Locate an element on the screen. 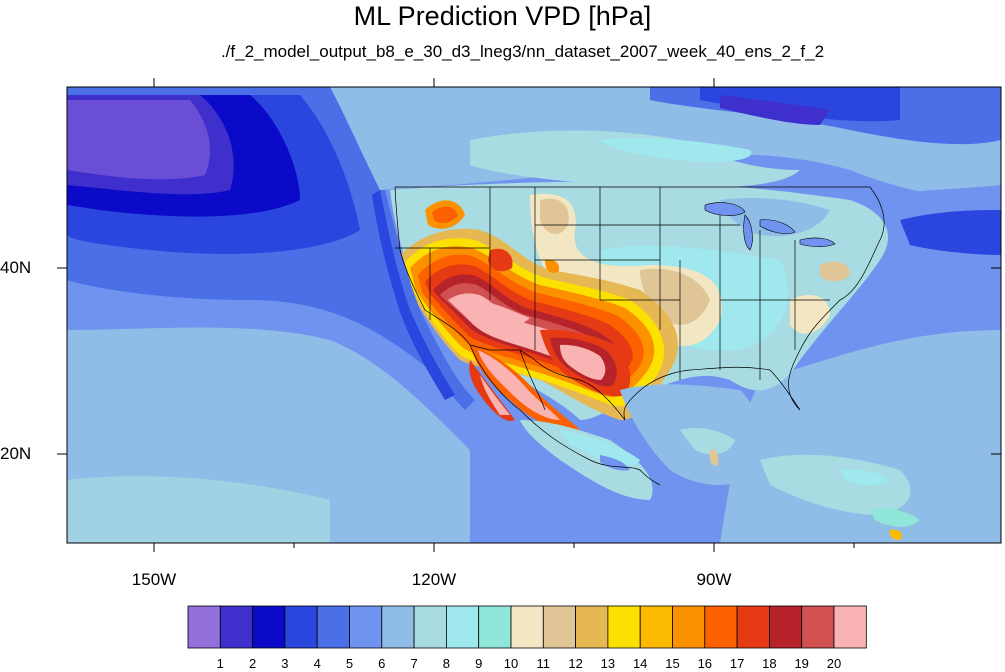  lon-label-90w: 90W is located at coordinates (714, 579).